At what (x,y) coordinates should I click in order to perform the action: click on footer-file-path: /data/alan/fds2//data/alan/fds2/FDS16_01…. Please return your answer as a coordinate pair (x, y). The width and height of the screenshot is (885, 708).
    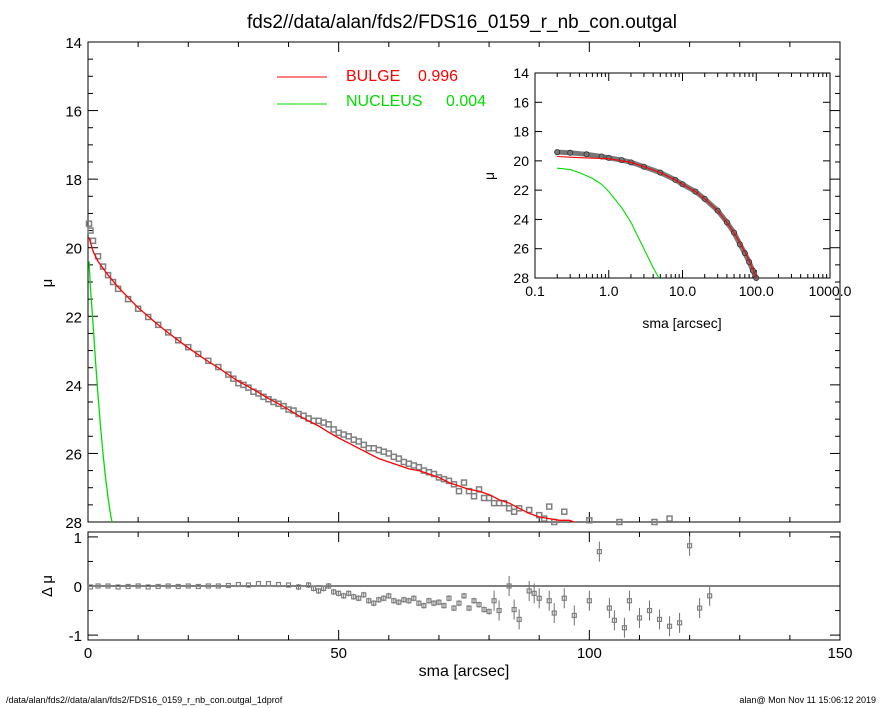
    Looking at the image, I should click on (144, 700).